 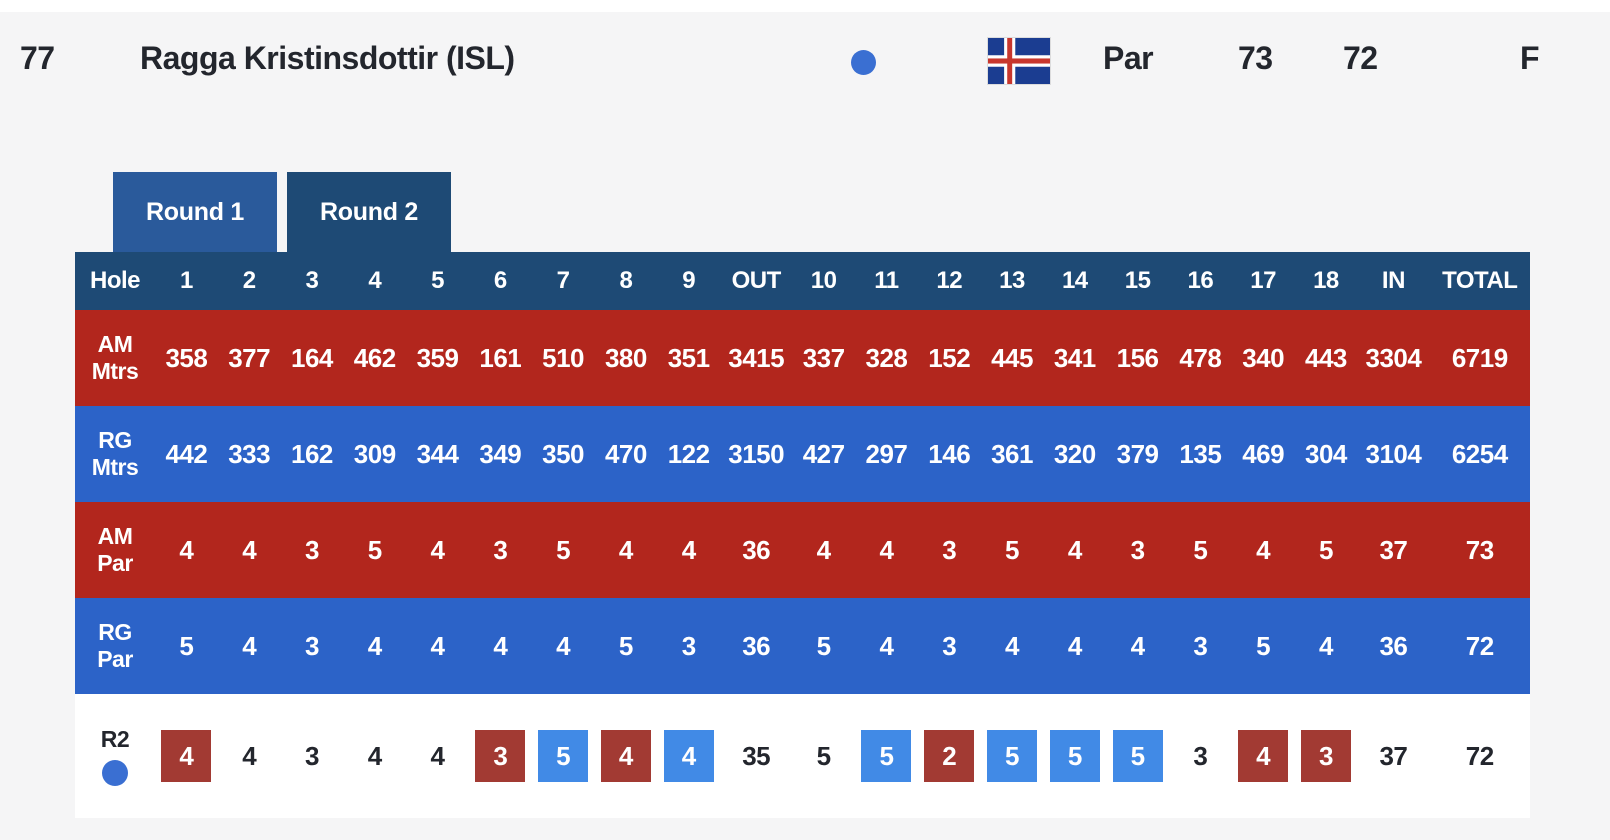 What do you see at coordinates (186, 453) in the screenshot?
I see `value-cell: 442` at bounding box center [186, 453].